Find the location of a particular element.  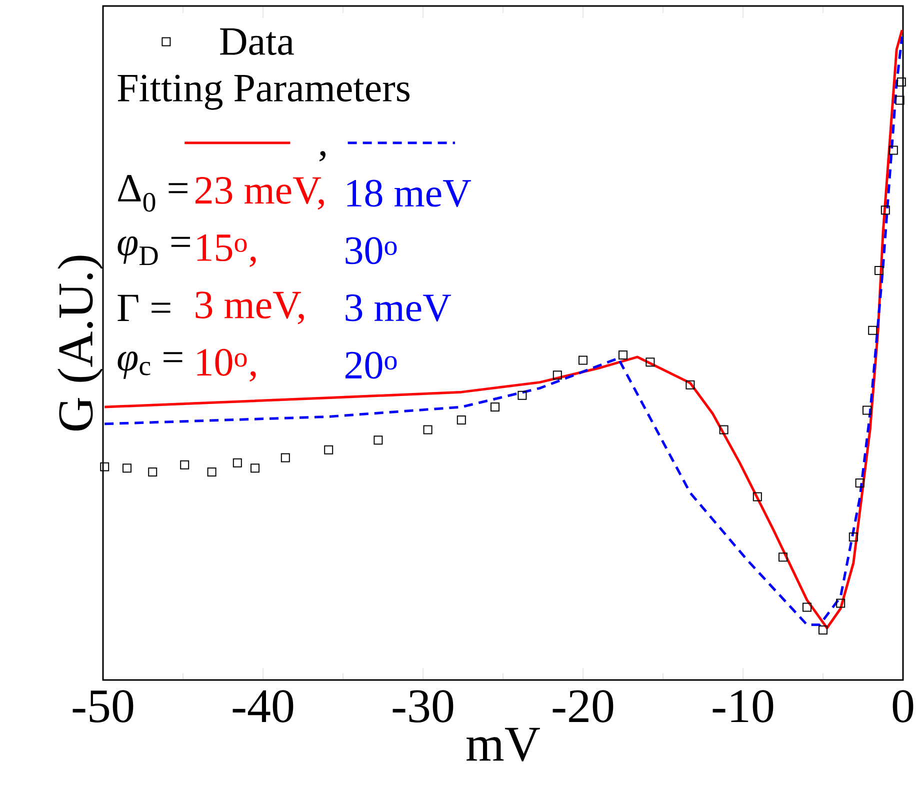

annotation: , is located at coordinates (323, 156).